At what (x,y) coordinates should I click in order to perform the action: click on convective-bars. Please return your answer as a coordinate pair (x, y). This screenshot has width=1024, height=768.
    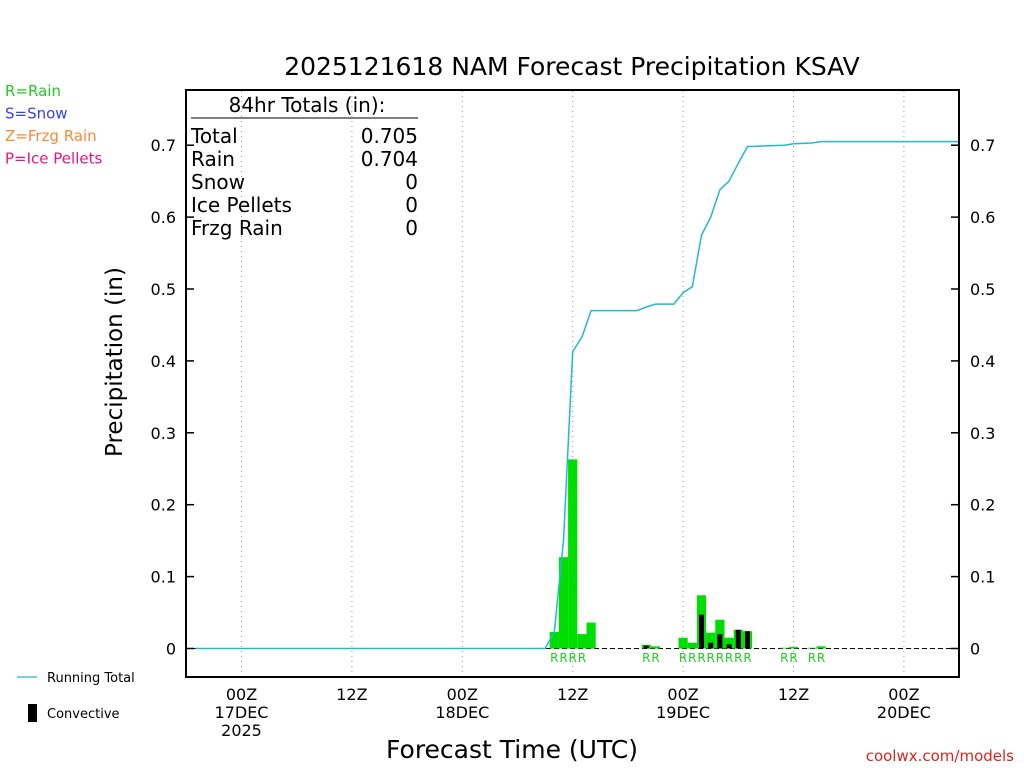
    Looking at the image, I should click on (696, 631).